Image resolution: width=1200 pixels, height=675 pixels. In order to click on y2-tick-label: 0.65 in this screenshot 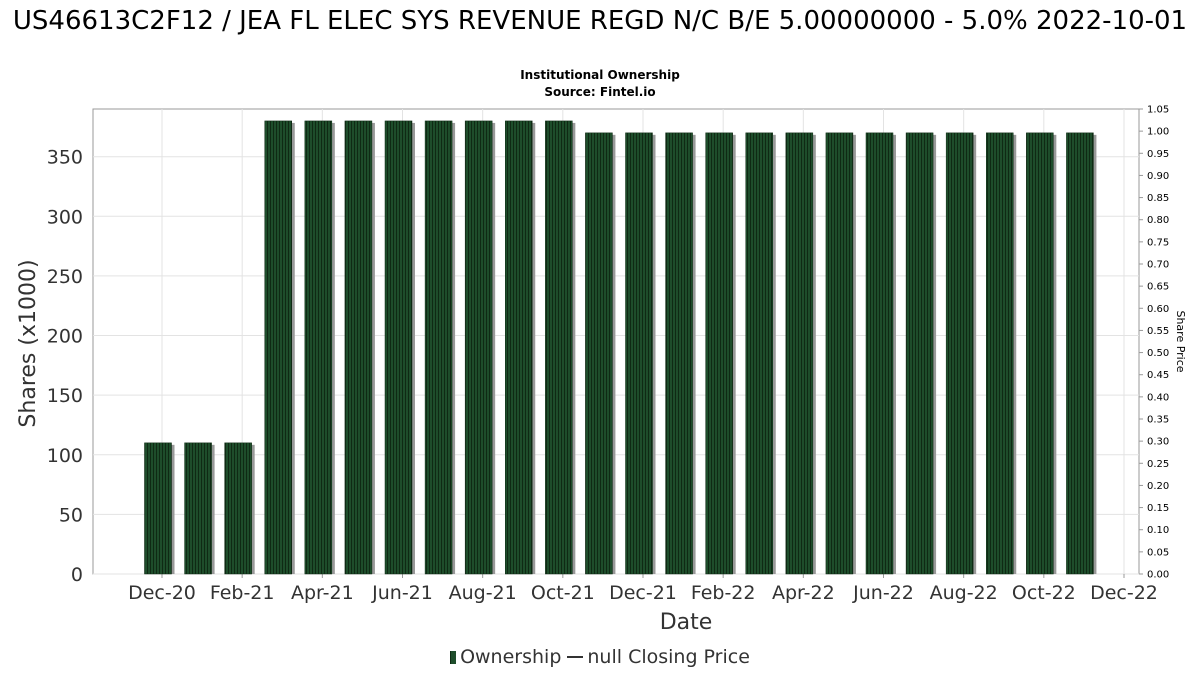, I will do `click(1158, 287)`.